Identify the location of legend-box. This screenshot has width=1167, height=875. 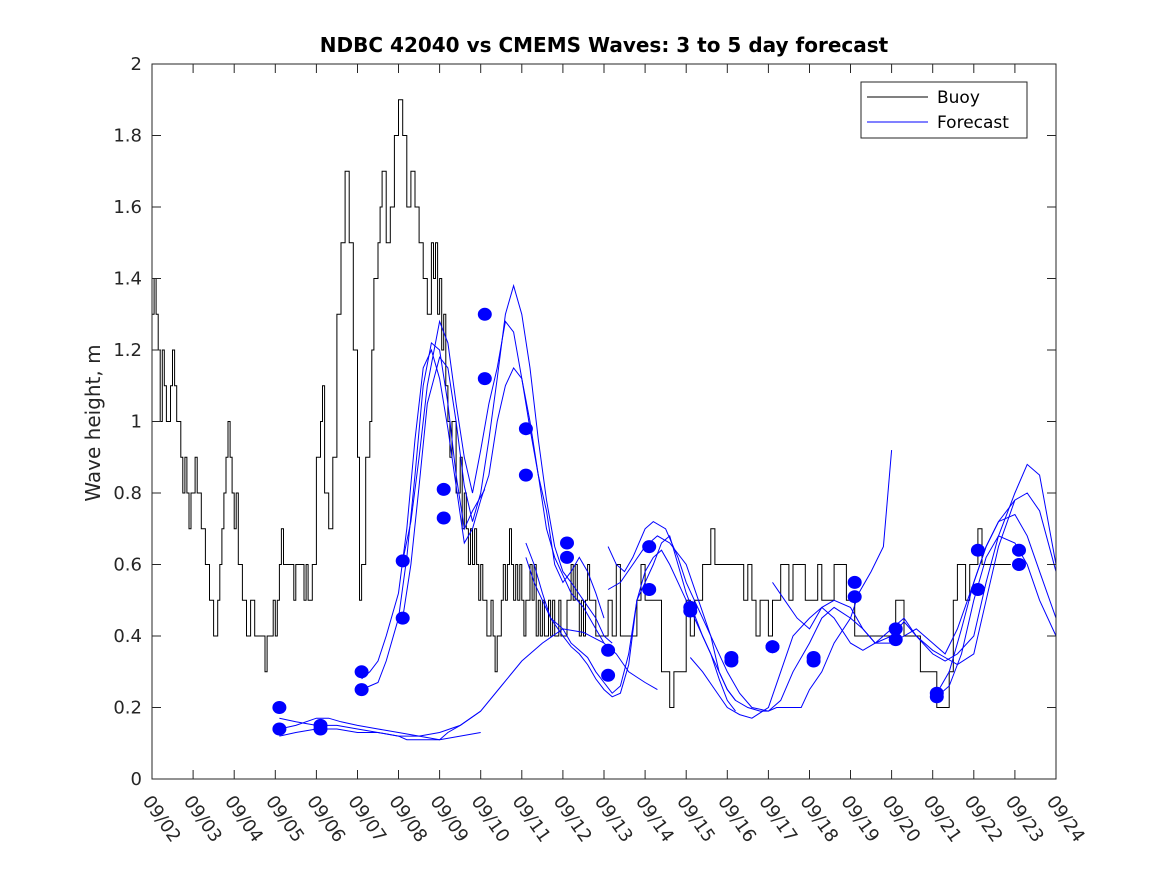
(944, 110).